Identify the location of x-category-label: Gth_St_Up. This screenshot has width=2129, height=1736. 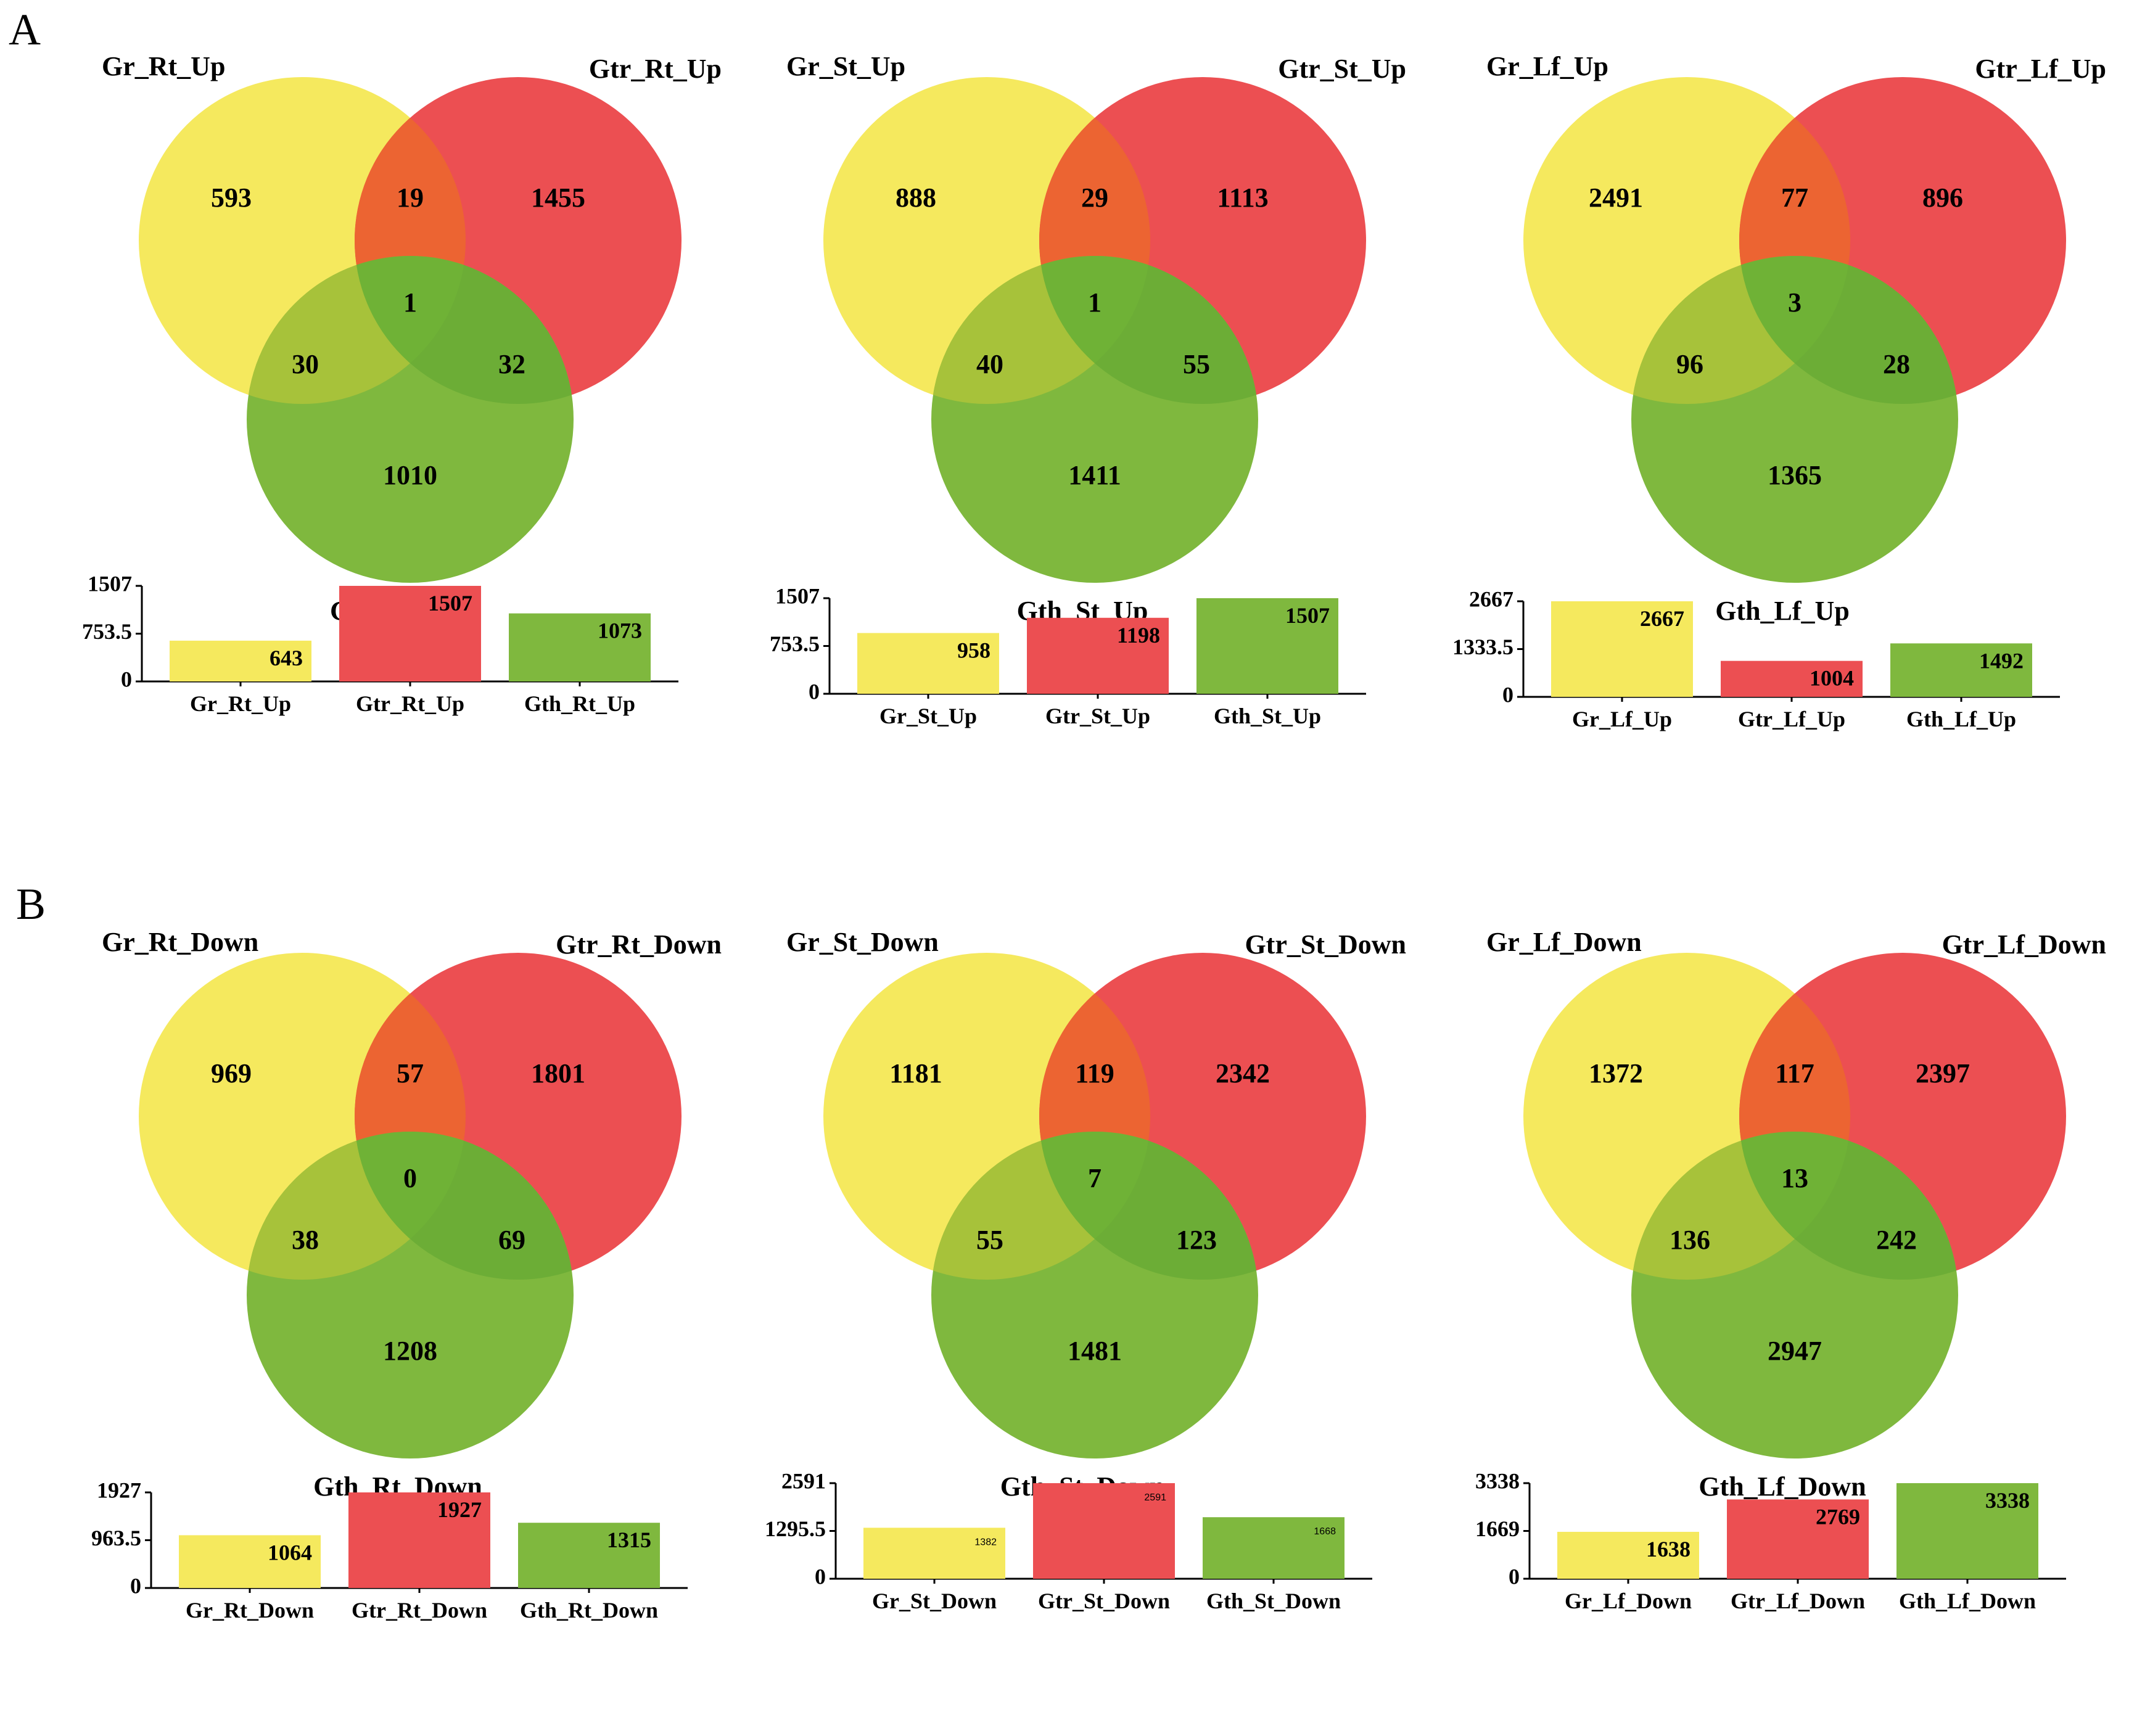
(1267, 716).